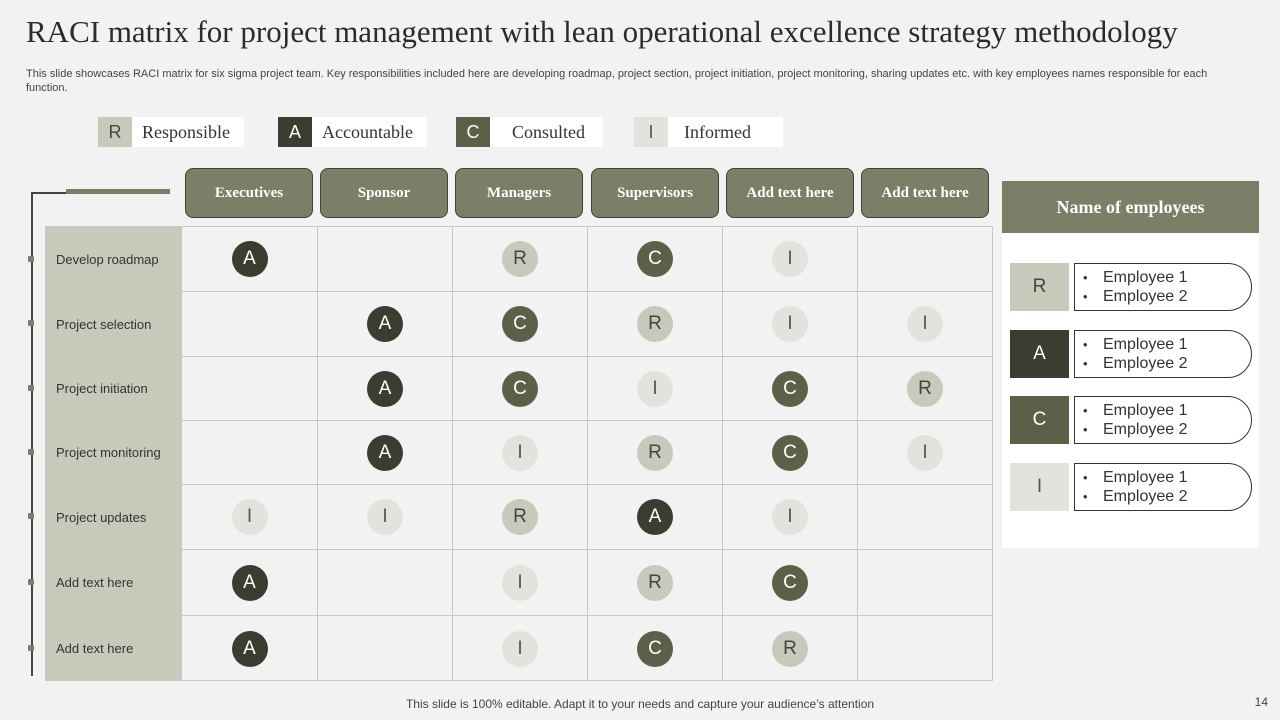  I want to click on employee-group: REmployee 1Employee 2, so click(1131, 287).